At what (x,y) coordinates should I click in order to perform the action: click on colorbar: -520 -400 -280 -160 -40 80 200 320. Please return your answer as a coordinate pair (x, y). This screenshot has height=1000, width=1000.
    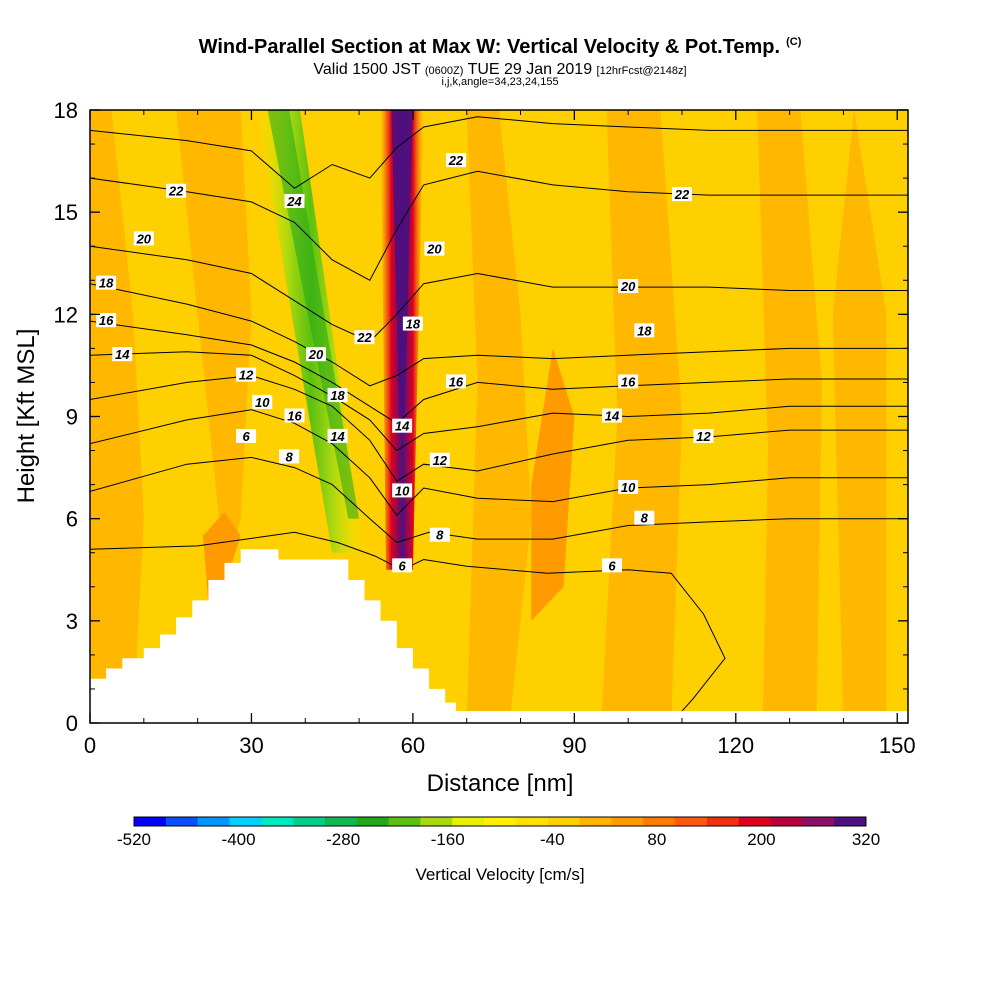
    Looking at the image, I should click on (498, 832).